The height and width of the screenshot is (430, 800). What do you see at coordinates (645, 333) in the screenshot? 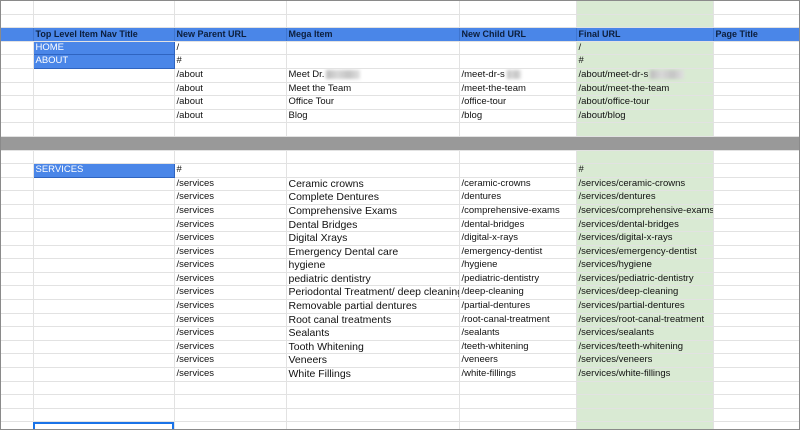
I see `final-url-cell: /services/sealants` at bounding box center [645, 333].